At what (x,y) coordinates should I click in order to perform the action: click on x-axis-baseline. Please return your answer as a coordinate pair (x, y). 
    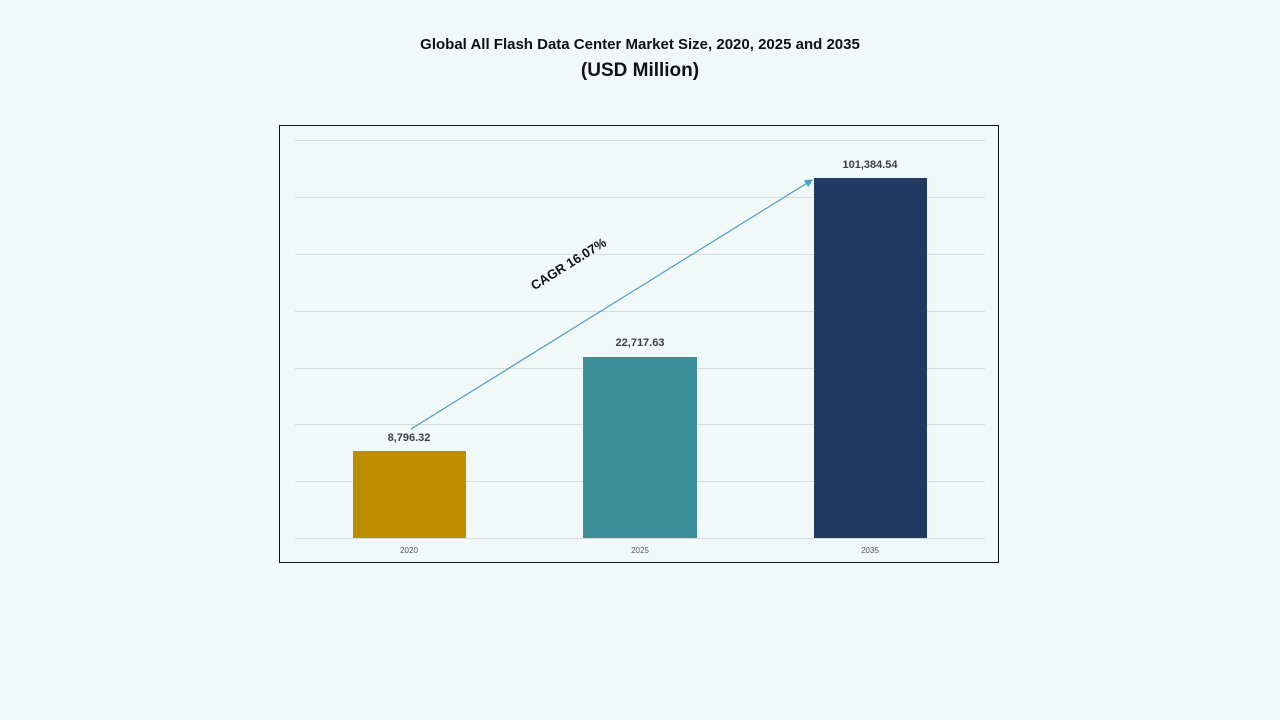
    Looking at the image, I should click on (640, 538).